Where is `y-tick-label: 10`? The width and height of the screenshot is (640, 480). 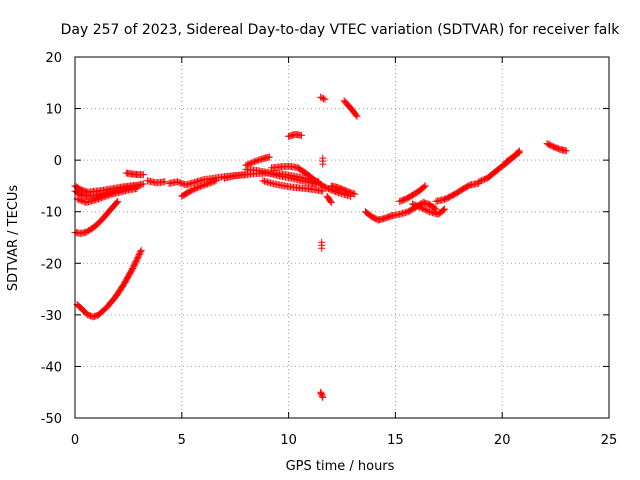
y-tick-label: 10 is located at coordinates (53, 110).